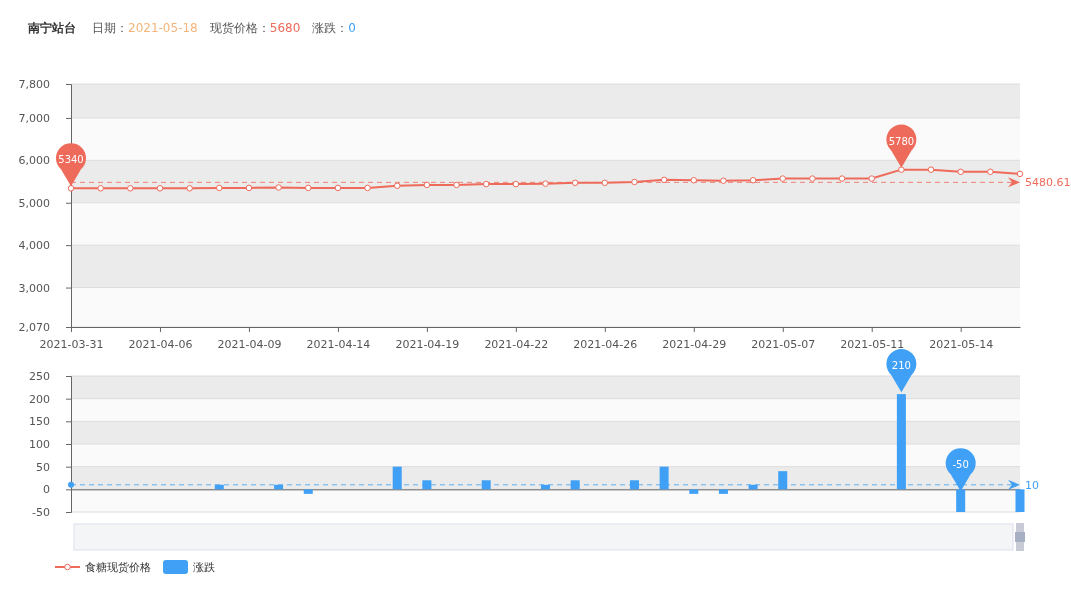 This screenshot has height=599, width=1071. What do you see at coordinates (118, 567) in the screenshot?
I see `legend-label: 食糖现货价格` at bounding box center [118, 567].